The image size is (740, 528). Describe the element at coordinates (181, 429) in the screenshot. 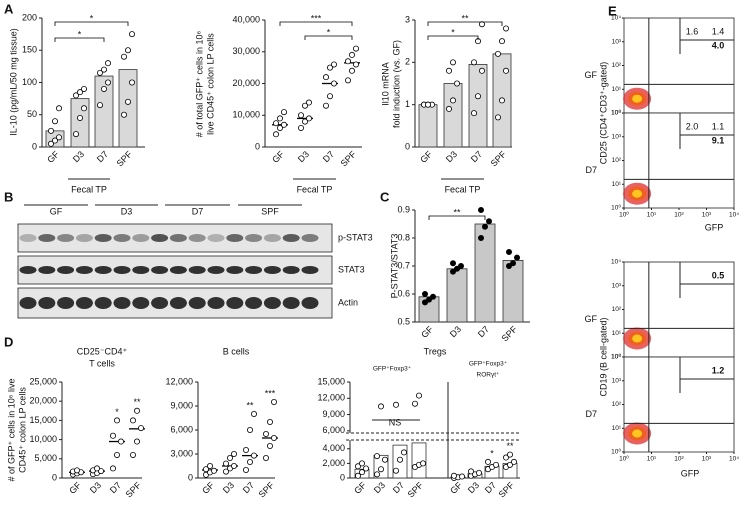

I see `y-tick-label: 6,000` at that location.